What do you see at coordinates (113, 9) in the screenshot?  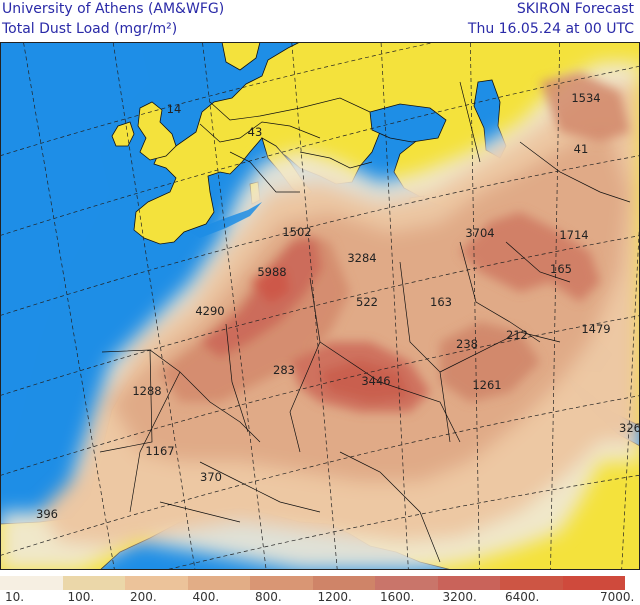 I see `institution-title: University of Athens (AM&WFG)` at bounding box center [113, 9].